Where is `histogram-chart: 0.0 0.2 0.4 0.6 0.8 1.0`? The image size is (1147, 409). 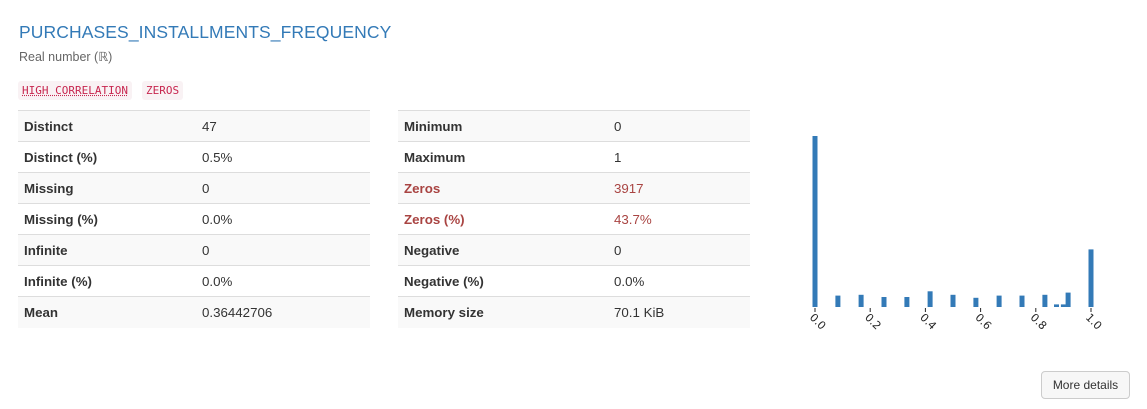
histogram-chart: 0.0 0.2 0.4 0.6 0.8 1.0 is located at coordinates (956, 234).